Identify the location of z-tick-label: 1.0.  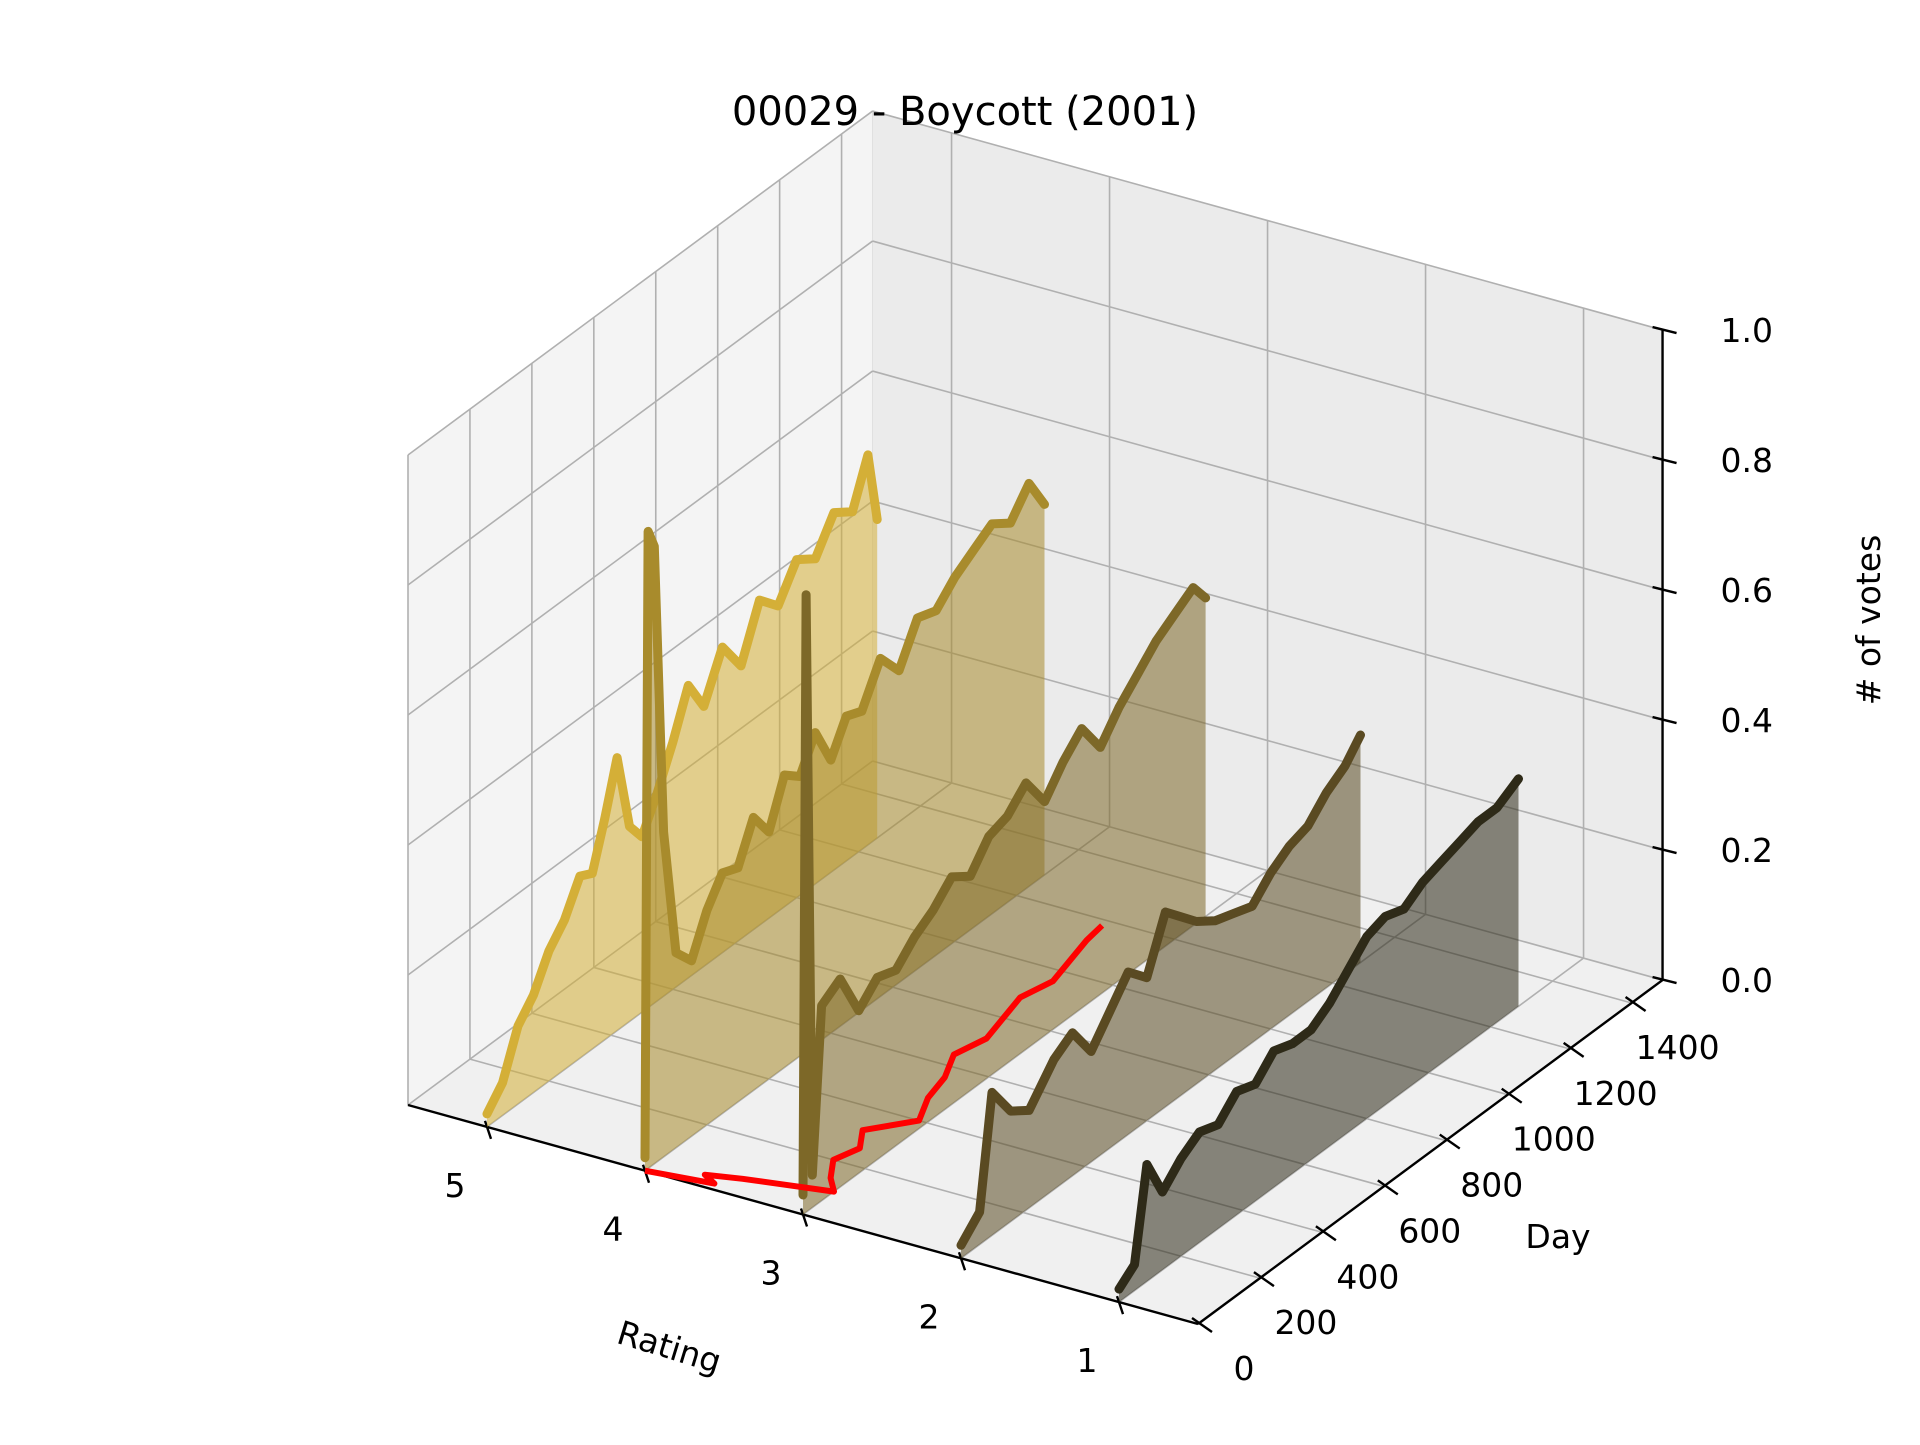
(1747, 330).